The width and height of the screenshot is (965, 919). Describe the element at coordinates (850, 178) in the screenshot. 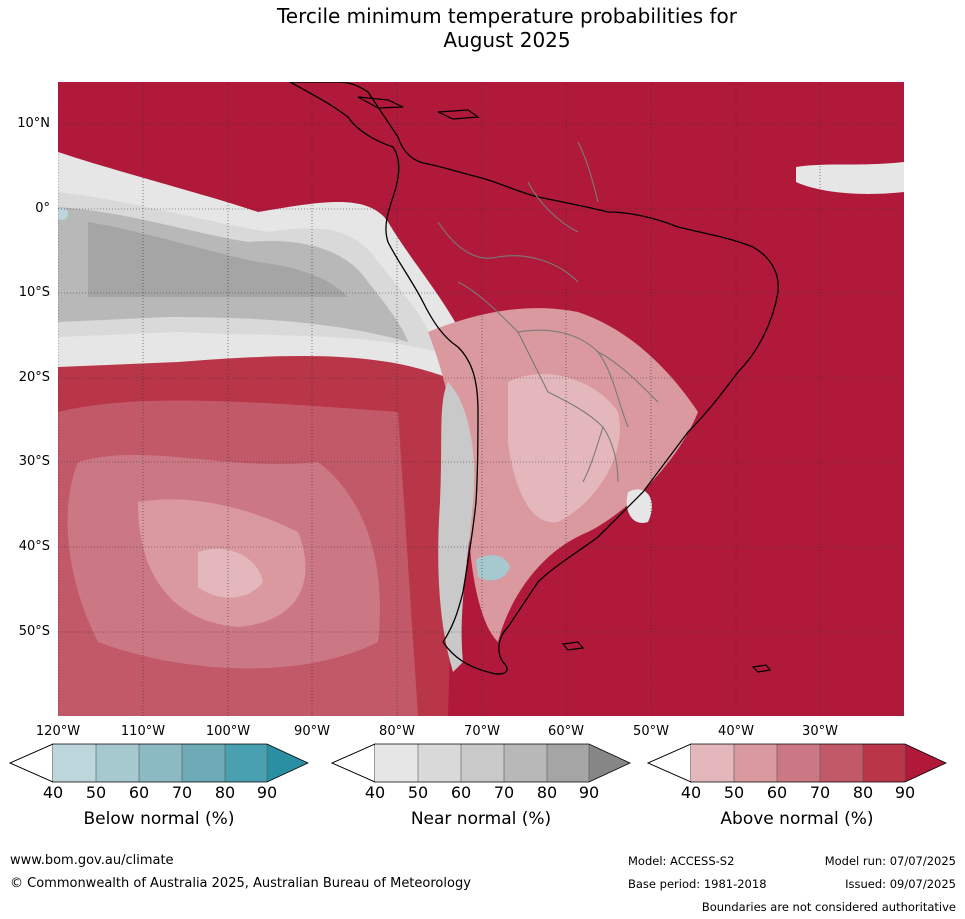

I see `region-atlantic-near` at that location.